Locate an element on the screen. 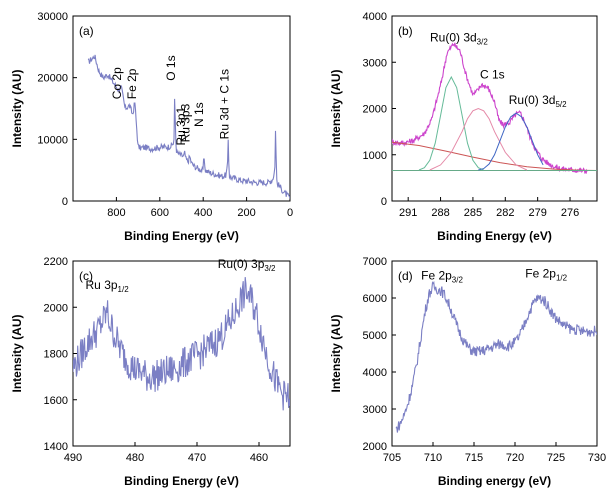  x-tick-label: 600 is located at coordinates (160, 213).